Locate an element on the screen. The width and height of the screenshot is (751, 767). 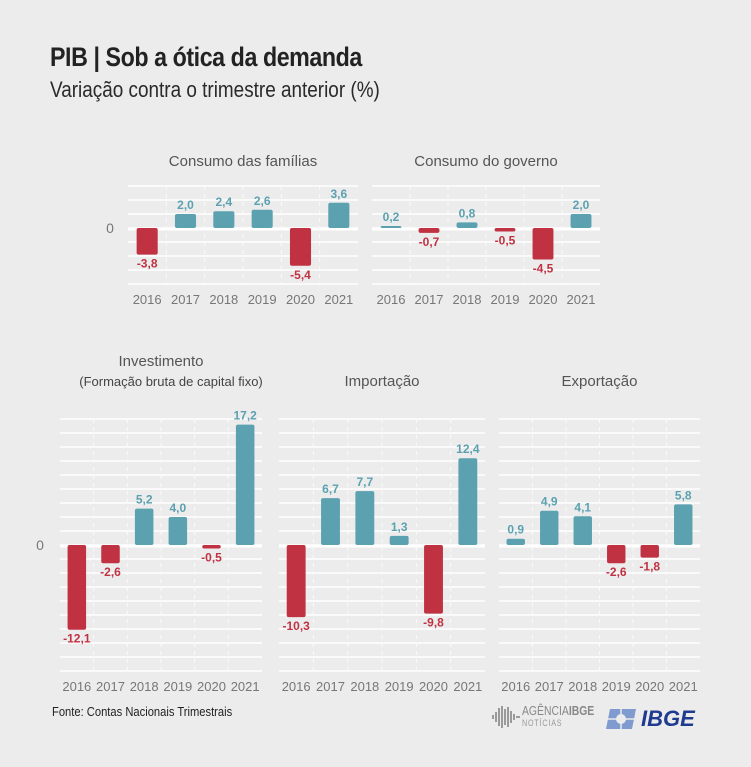
data-label-2019: 1,3 is located at coordinates (399, 527).